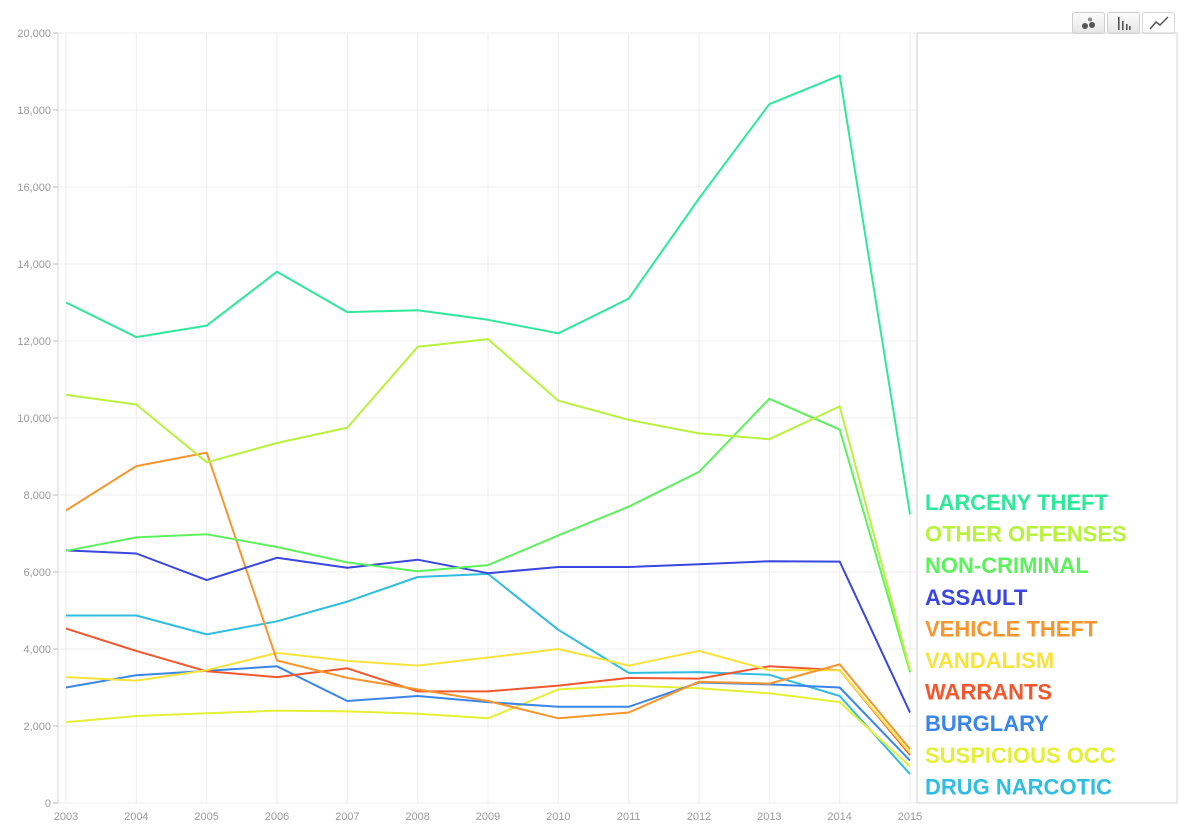  I want to click on y-tick-label: 8,000, so click(37, 496).